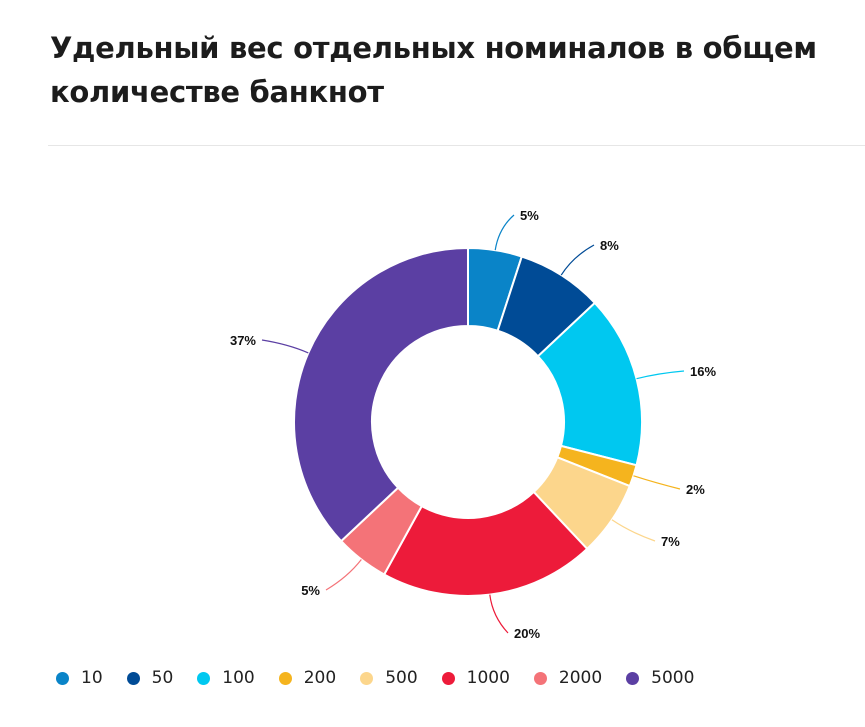  I want to click on data-label-500: 7%, so click(670, 541).